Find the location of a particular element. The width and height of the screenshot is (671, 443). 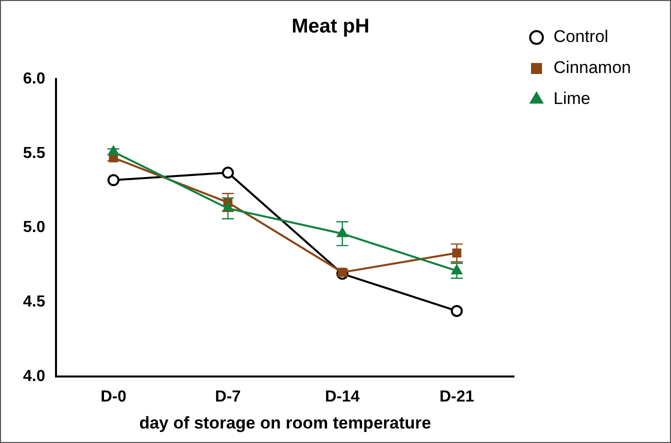

legend-label: Lime is located at coordinates (572, 98).